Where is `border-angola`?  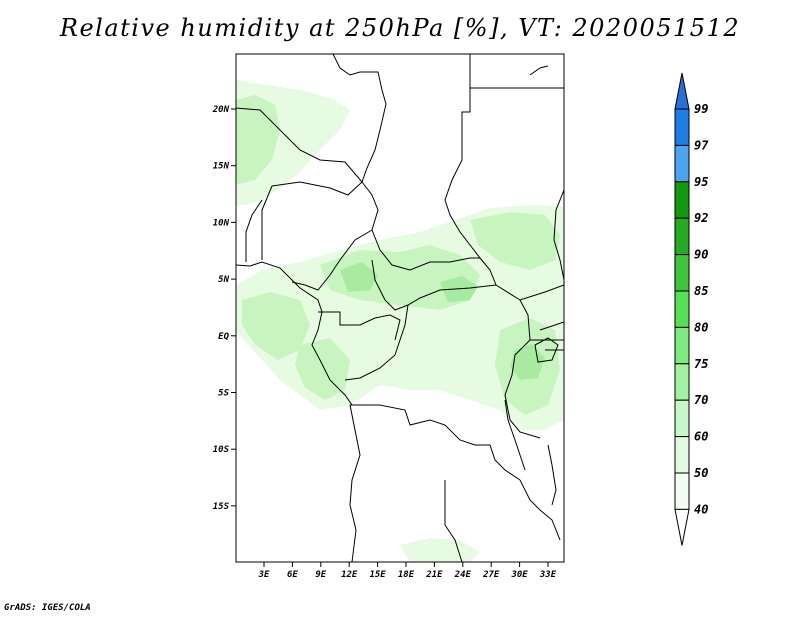
border-angola is located at coordinates (355, 483).